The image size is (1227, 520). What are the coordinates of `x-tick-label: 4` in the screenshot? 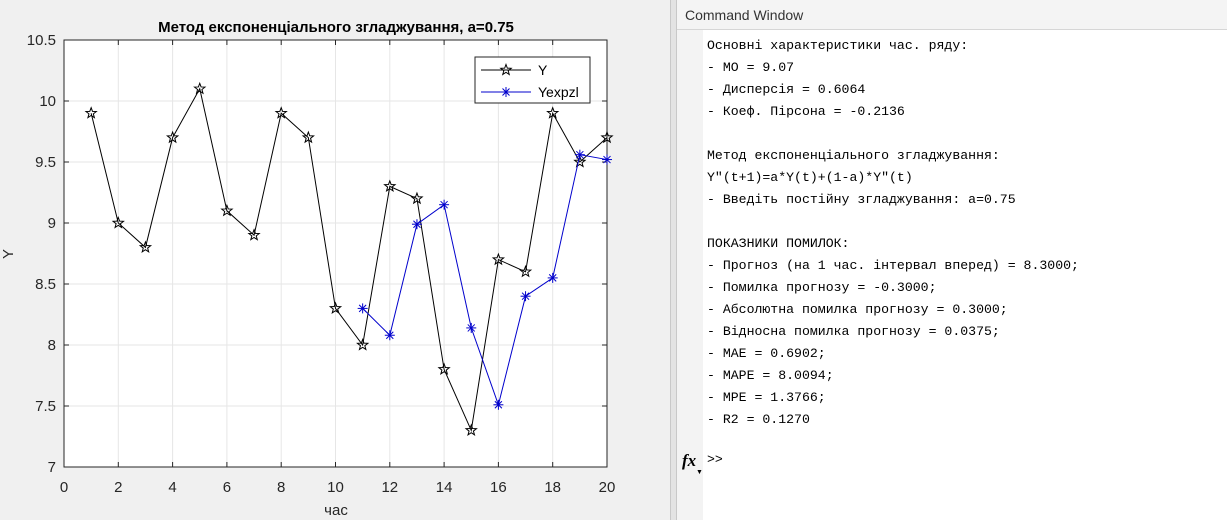 It's located at (172, 487).